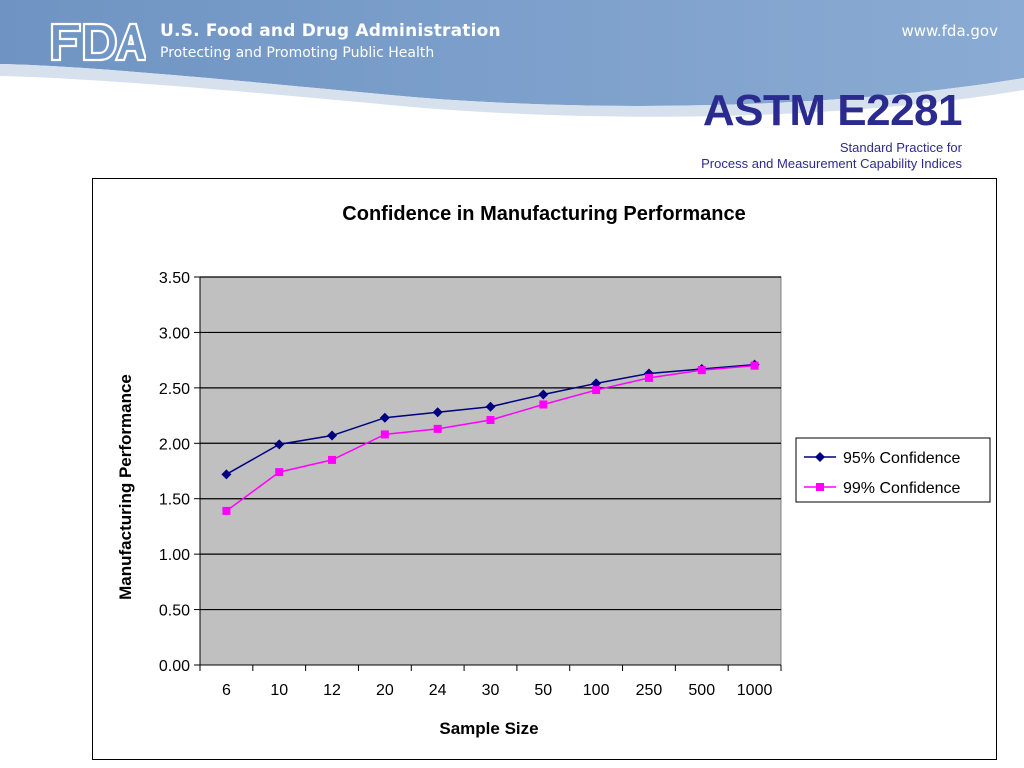 Image resolution: width=1024 pixels, height=768 pixels. Describe the element at coordinates (174, 611) in the screenshot. I see `y-tick-label: 0.50` at that location.